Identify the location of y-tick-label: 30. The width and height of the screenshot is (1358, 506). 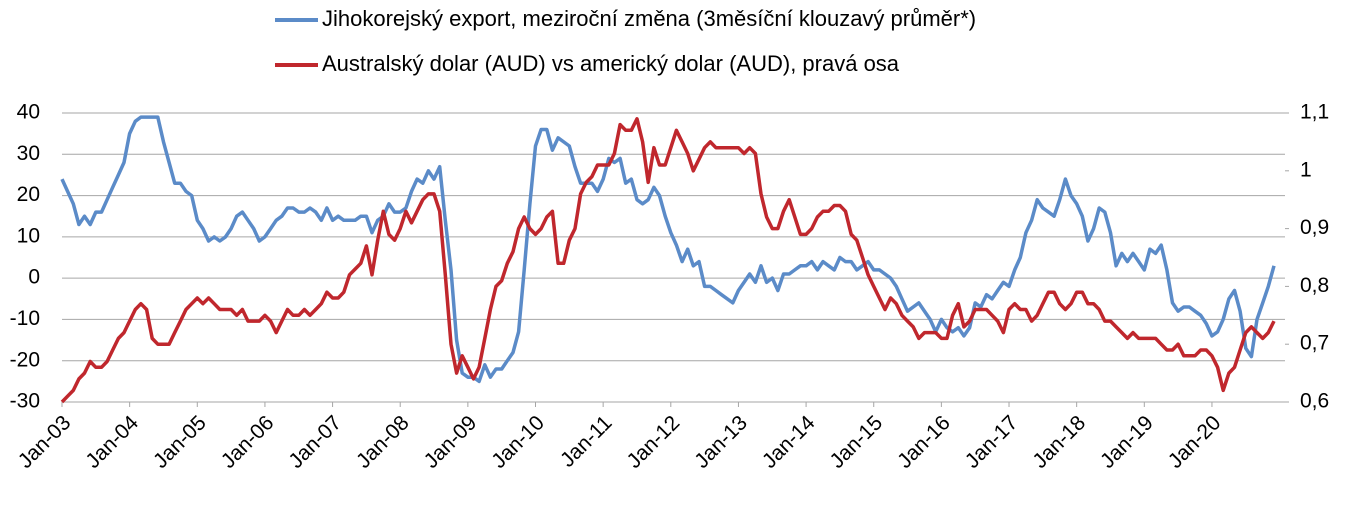
(28, 153).